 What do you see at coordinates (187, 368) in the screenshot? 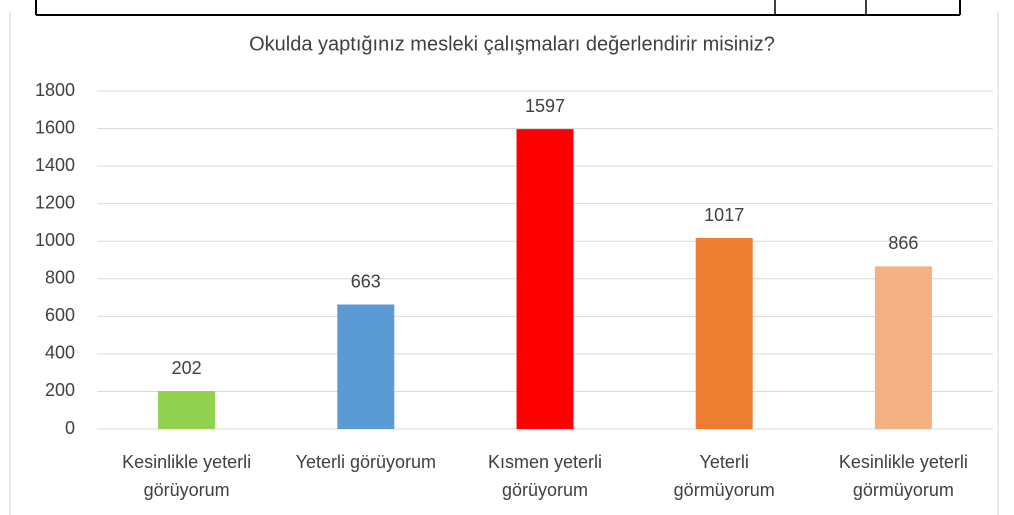
I see `data-label: 202` at bounding box center [187, 368].